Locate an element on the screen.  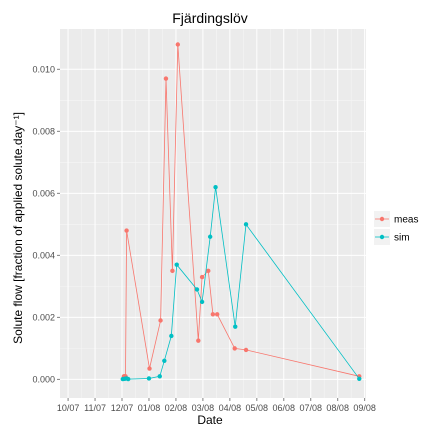
legend: meas sim is located at coordinates (396, 228).